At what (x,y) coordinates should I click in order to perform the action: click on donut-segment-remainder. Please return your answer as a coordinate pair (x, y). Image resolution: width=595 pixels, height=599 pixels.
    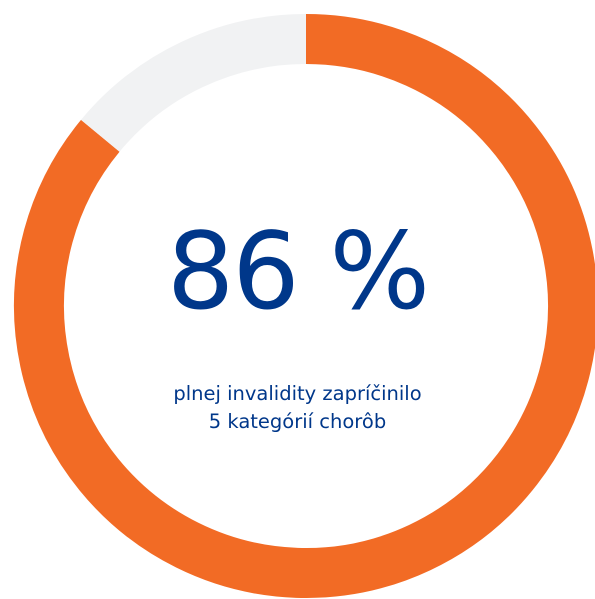
    Looking at the image, I should click on (194, 83).